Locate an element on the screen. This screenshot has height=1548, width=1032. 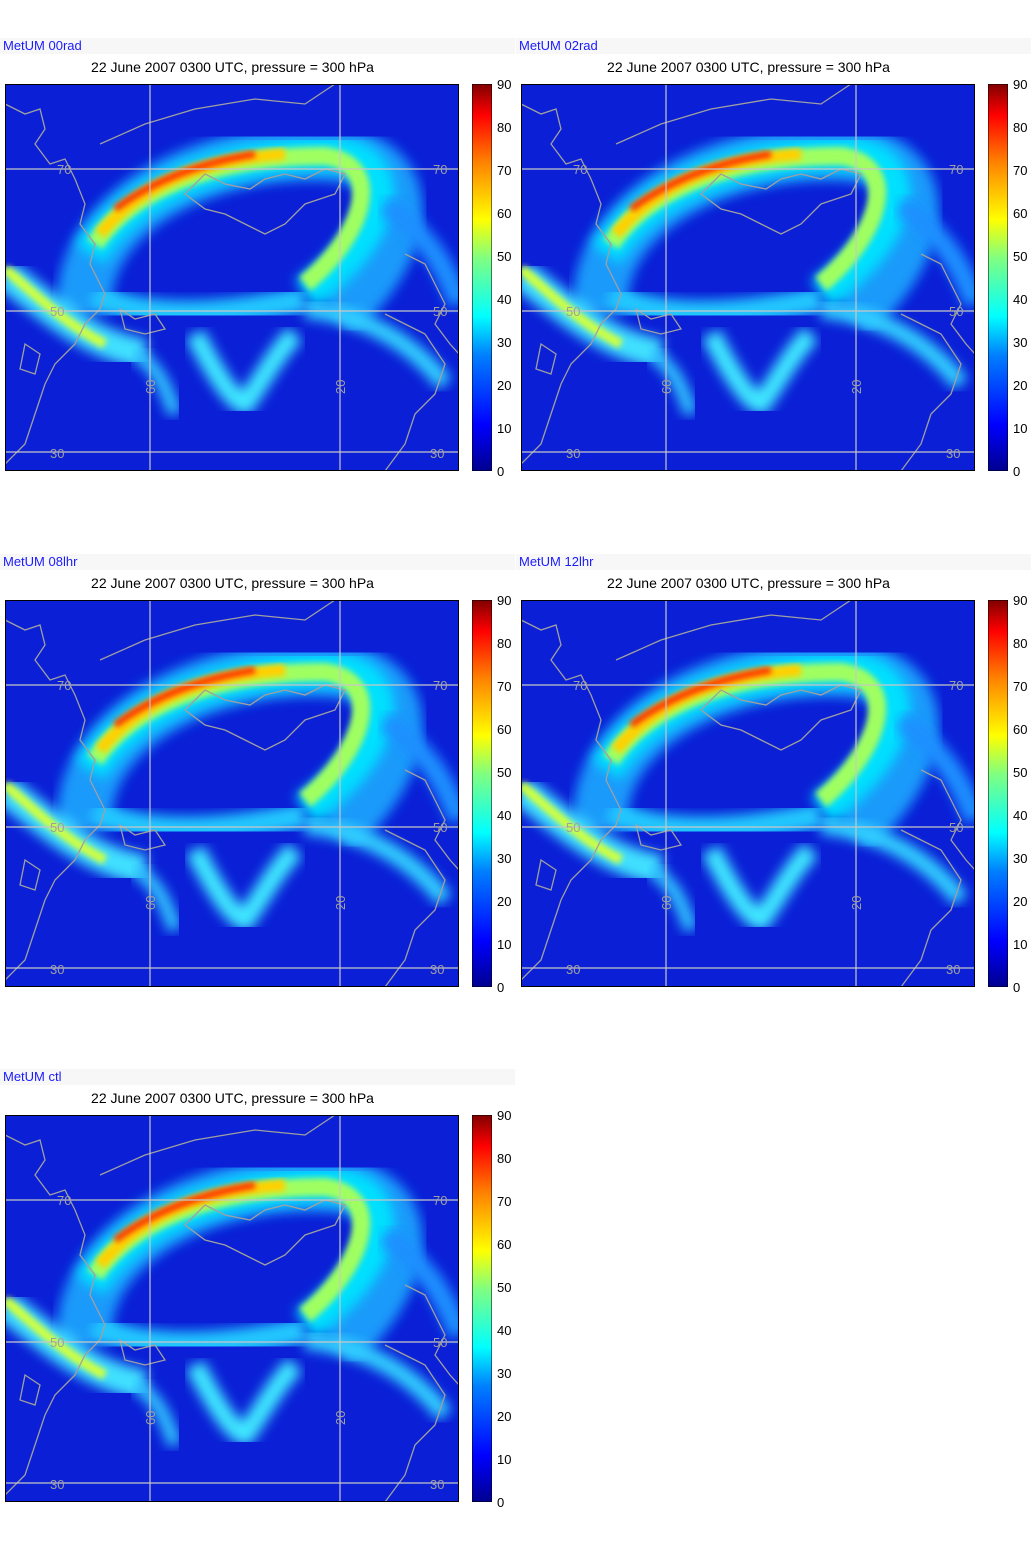
panel-label: MetUM 08lhr is located at coordinates (257, 562).